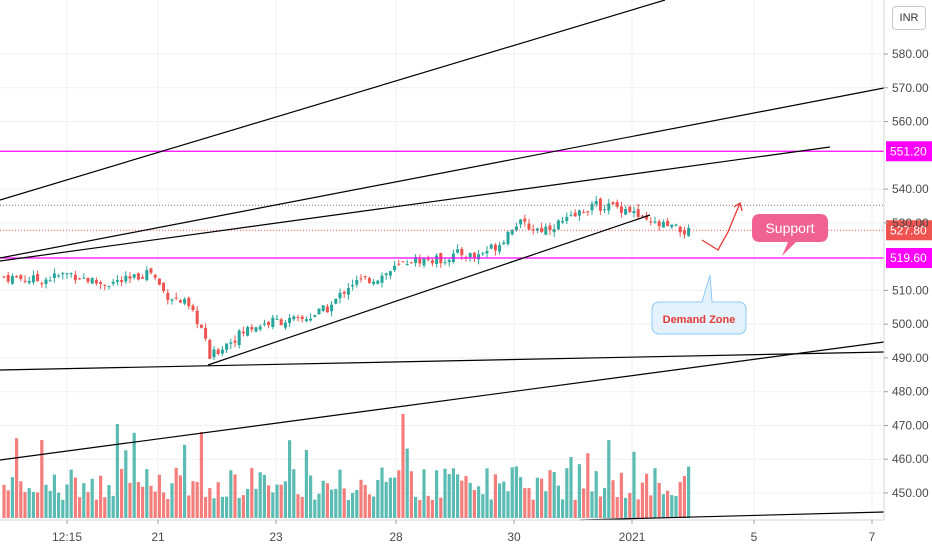  Describe the element at coordinates (790, 235) in the screenshot. I see `support-bubble` at that location.